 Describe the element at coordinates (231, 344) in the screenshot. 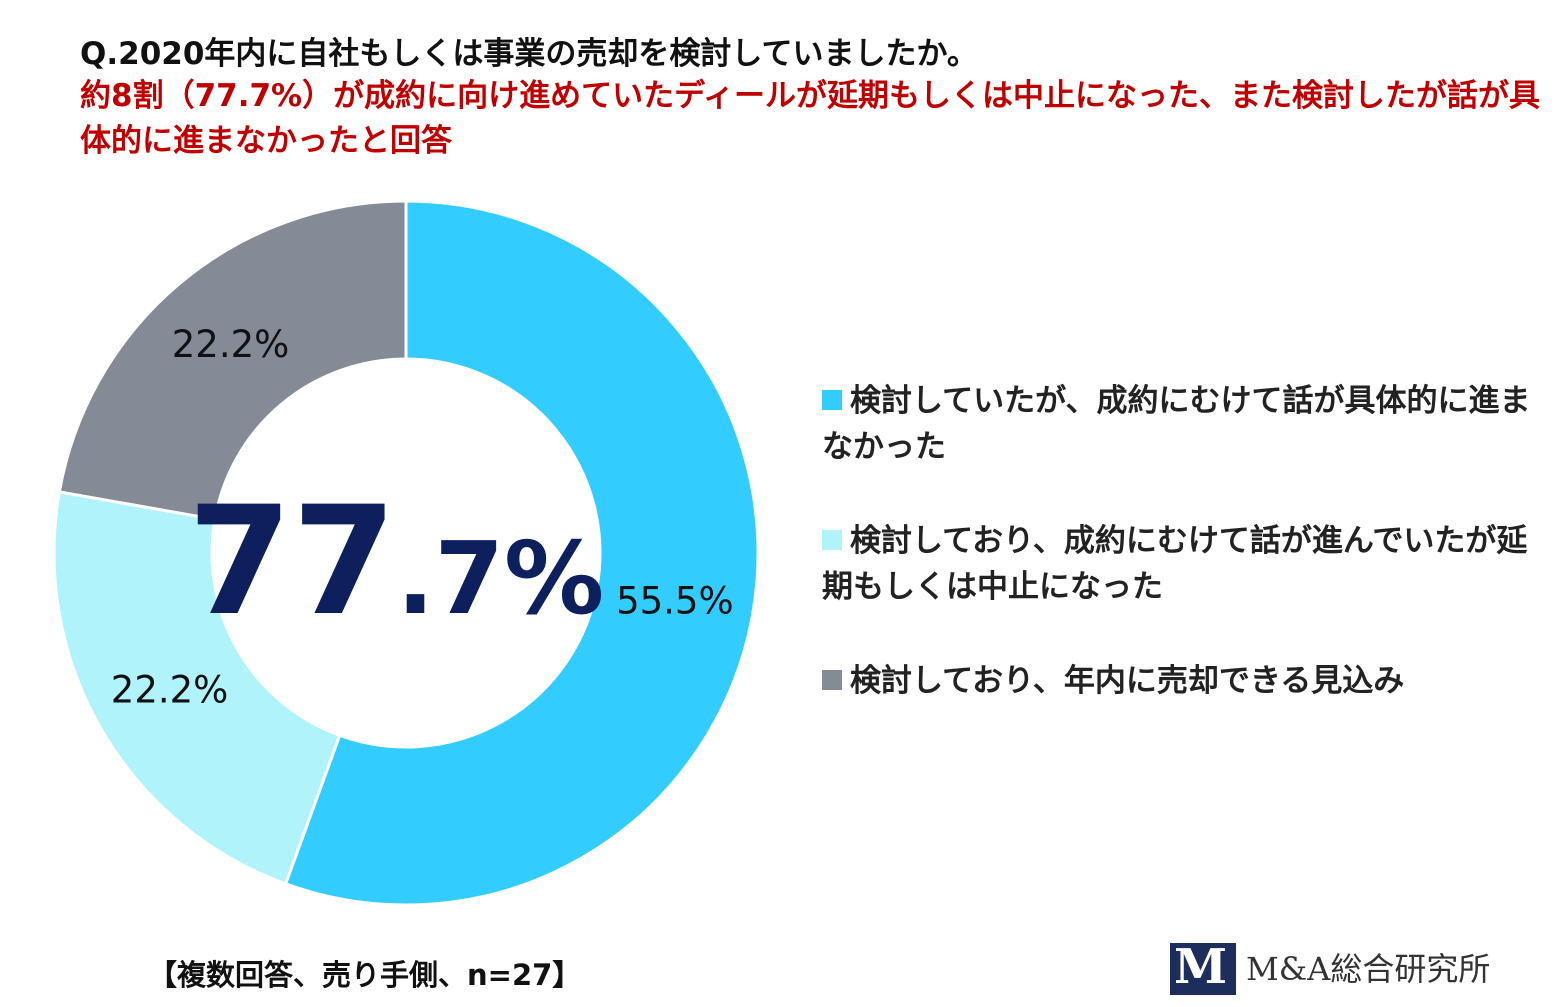

I see `slice-value-label-3: 22.2%` at that location.